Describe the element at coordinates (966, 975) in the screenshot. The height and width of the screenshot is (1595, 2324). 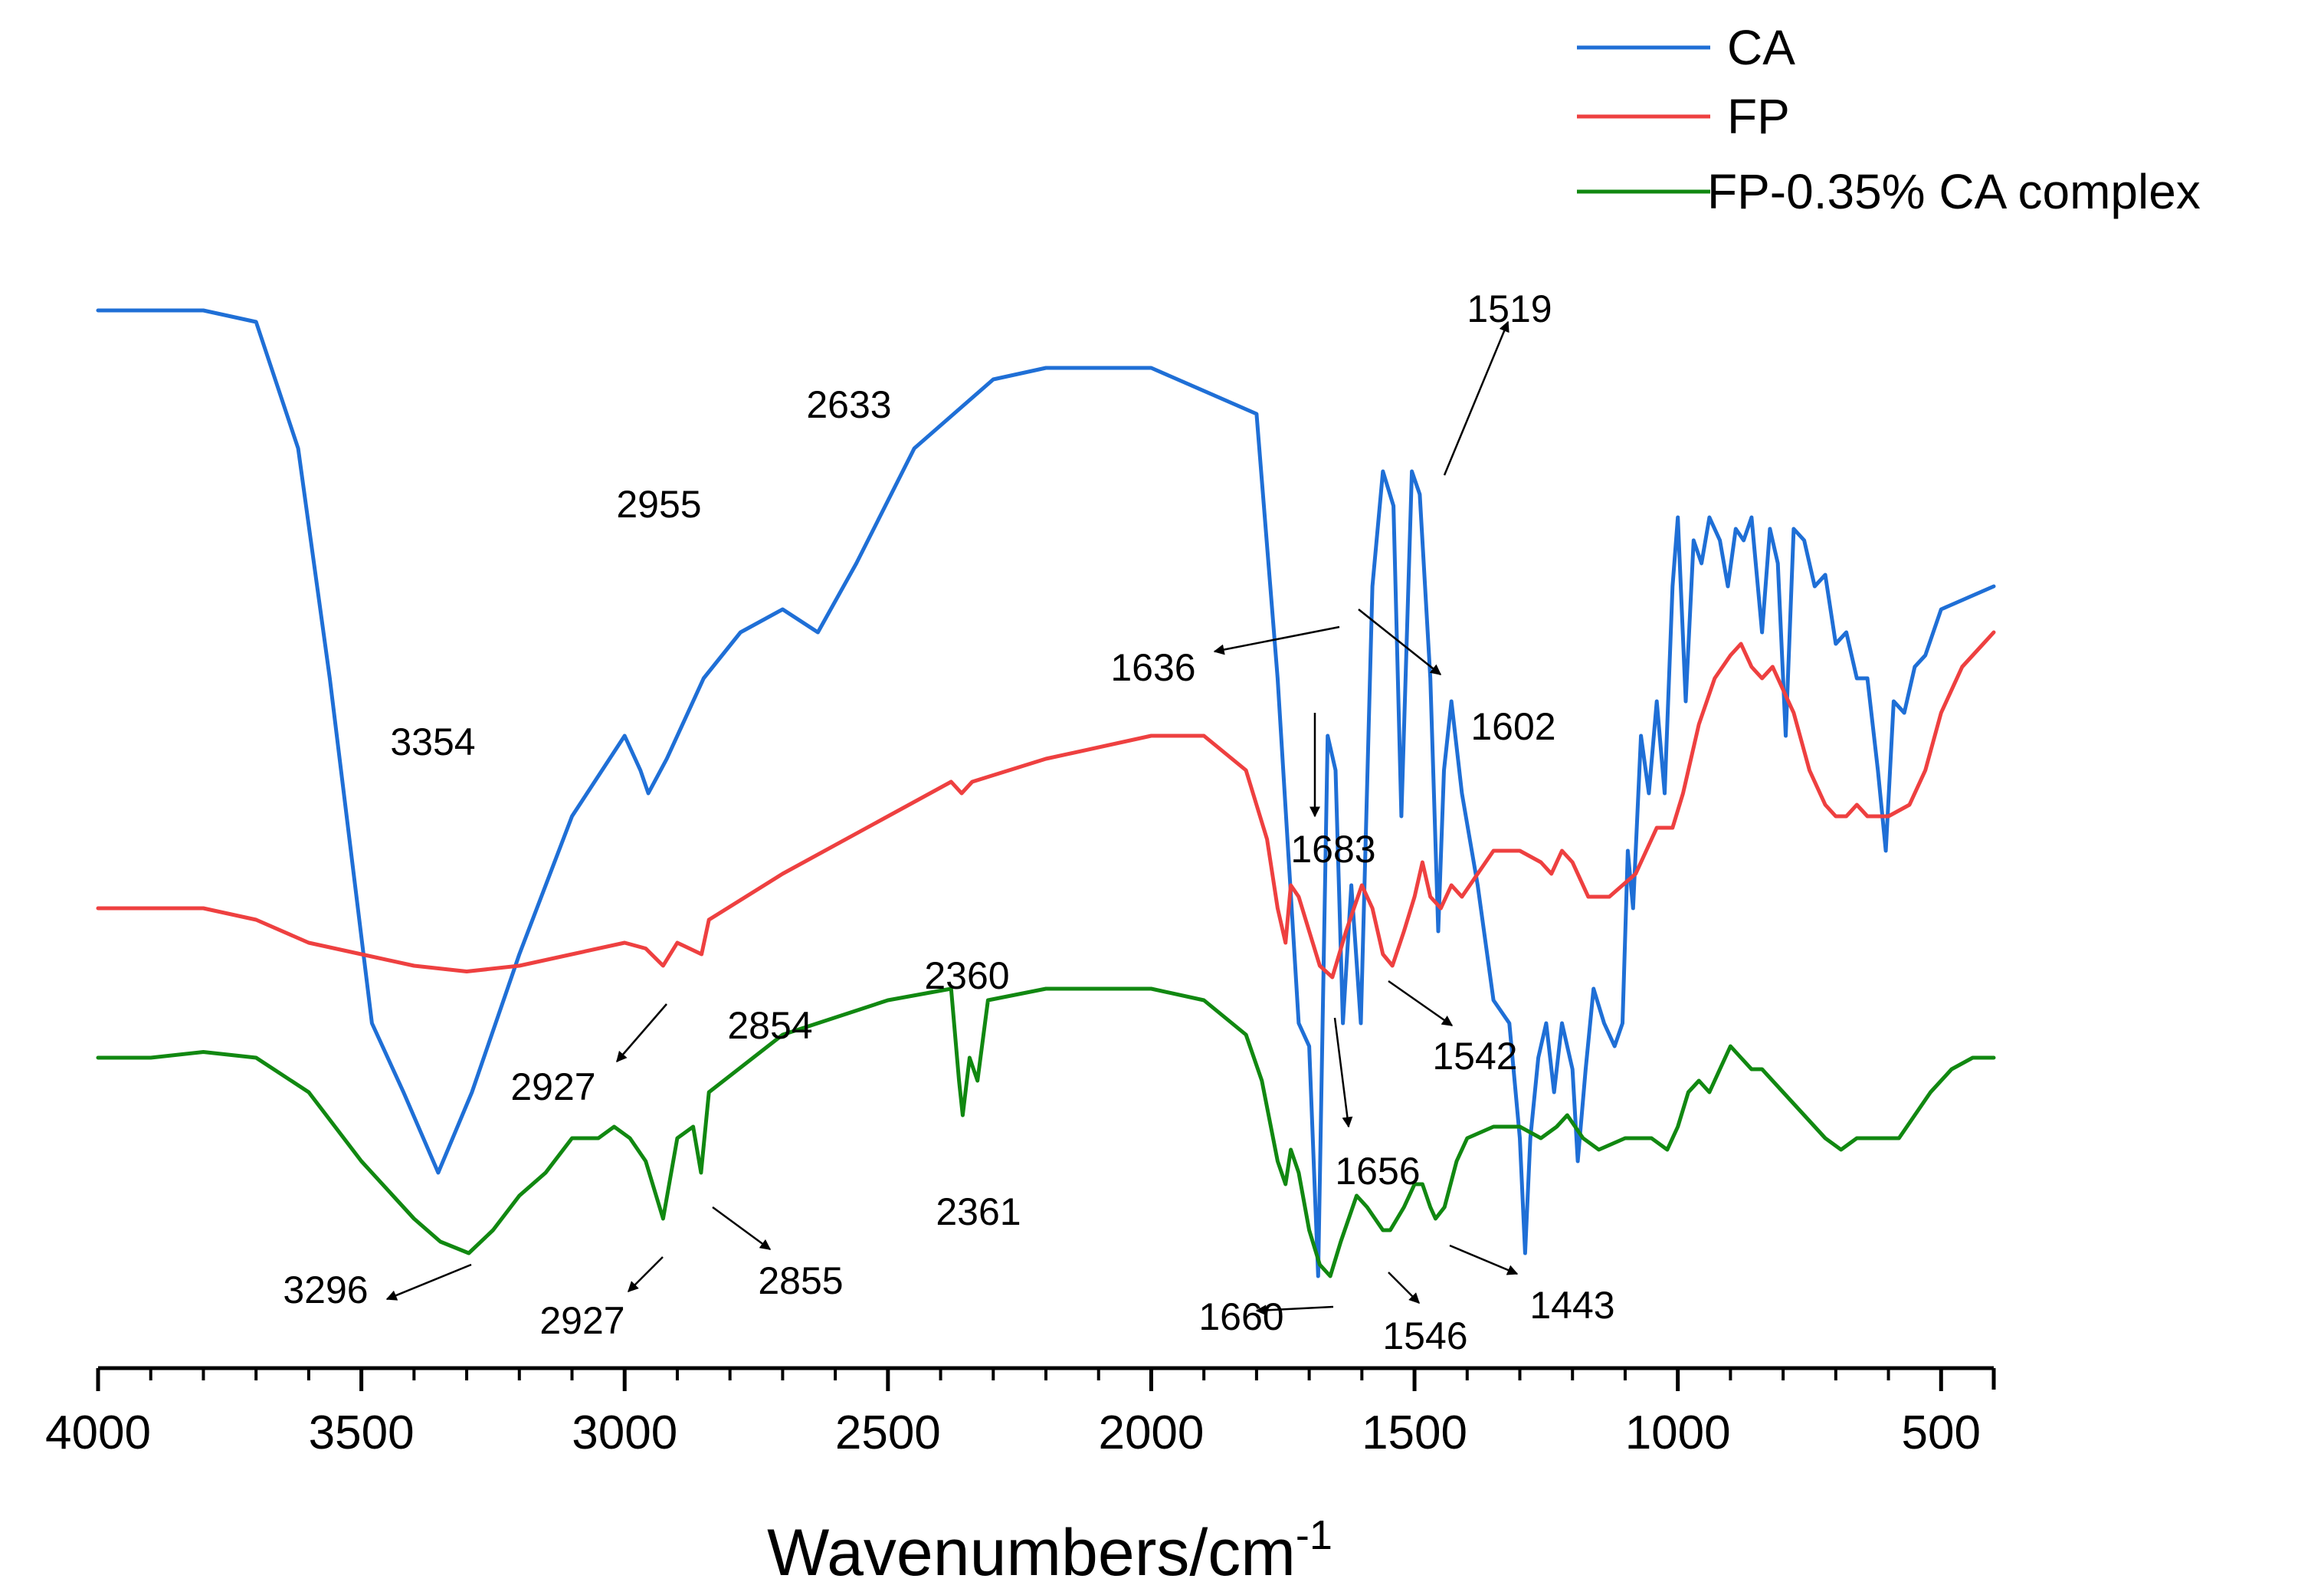
I see `peak-label: 2360` at that location.